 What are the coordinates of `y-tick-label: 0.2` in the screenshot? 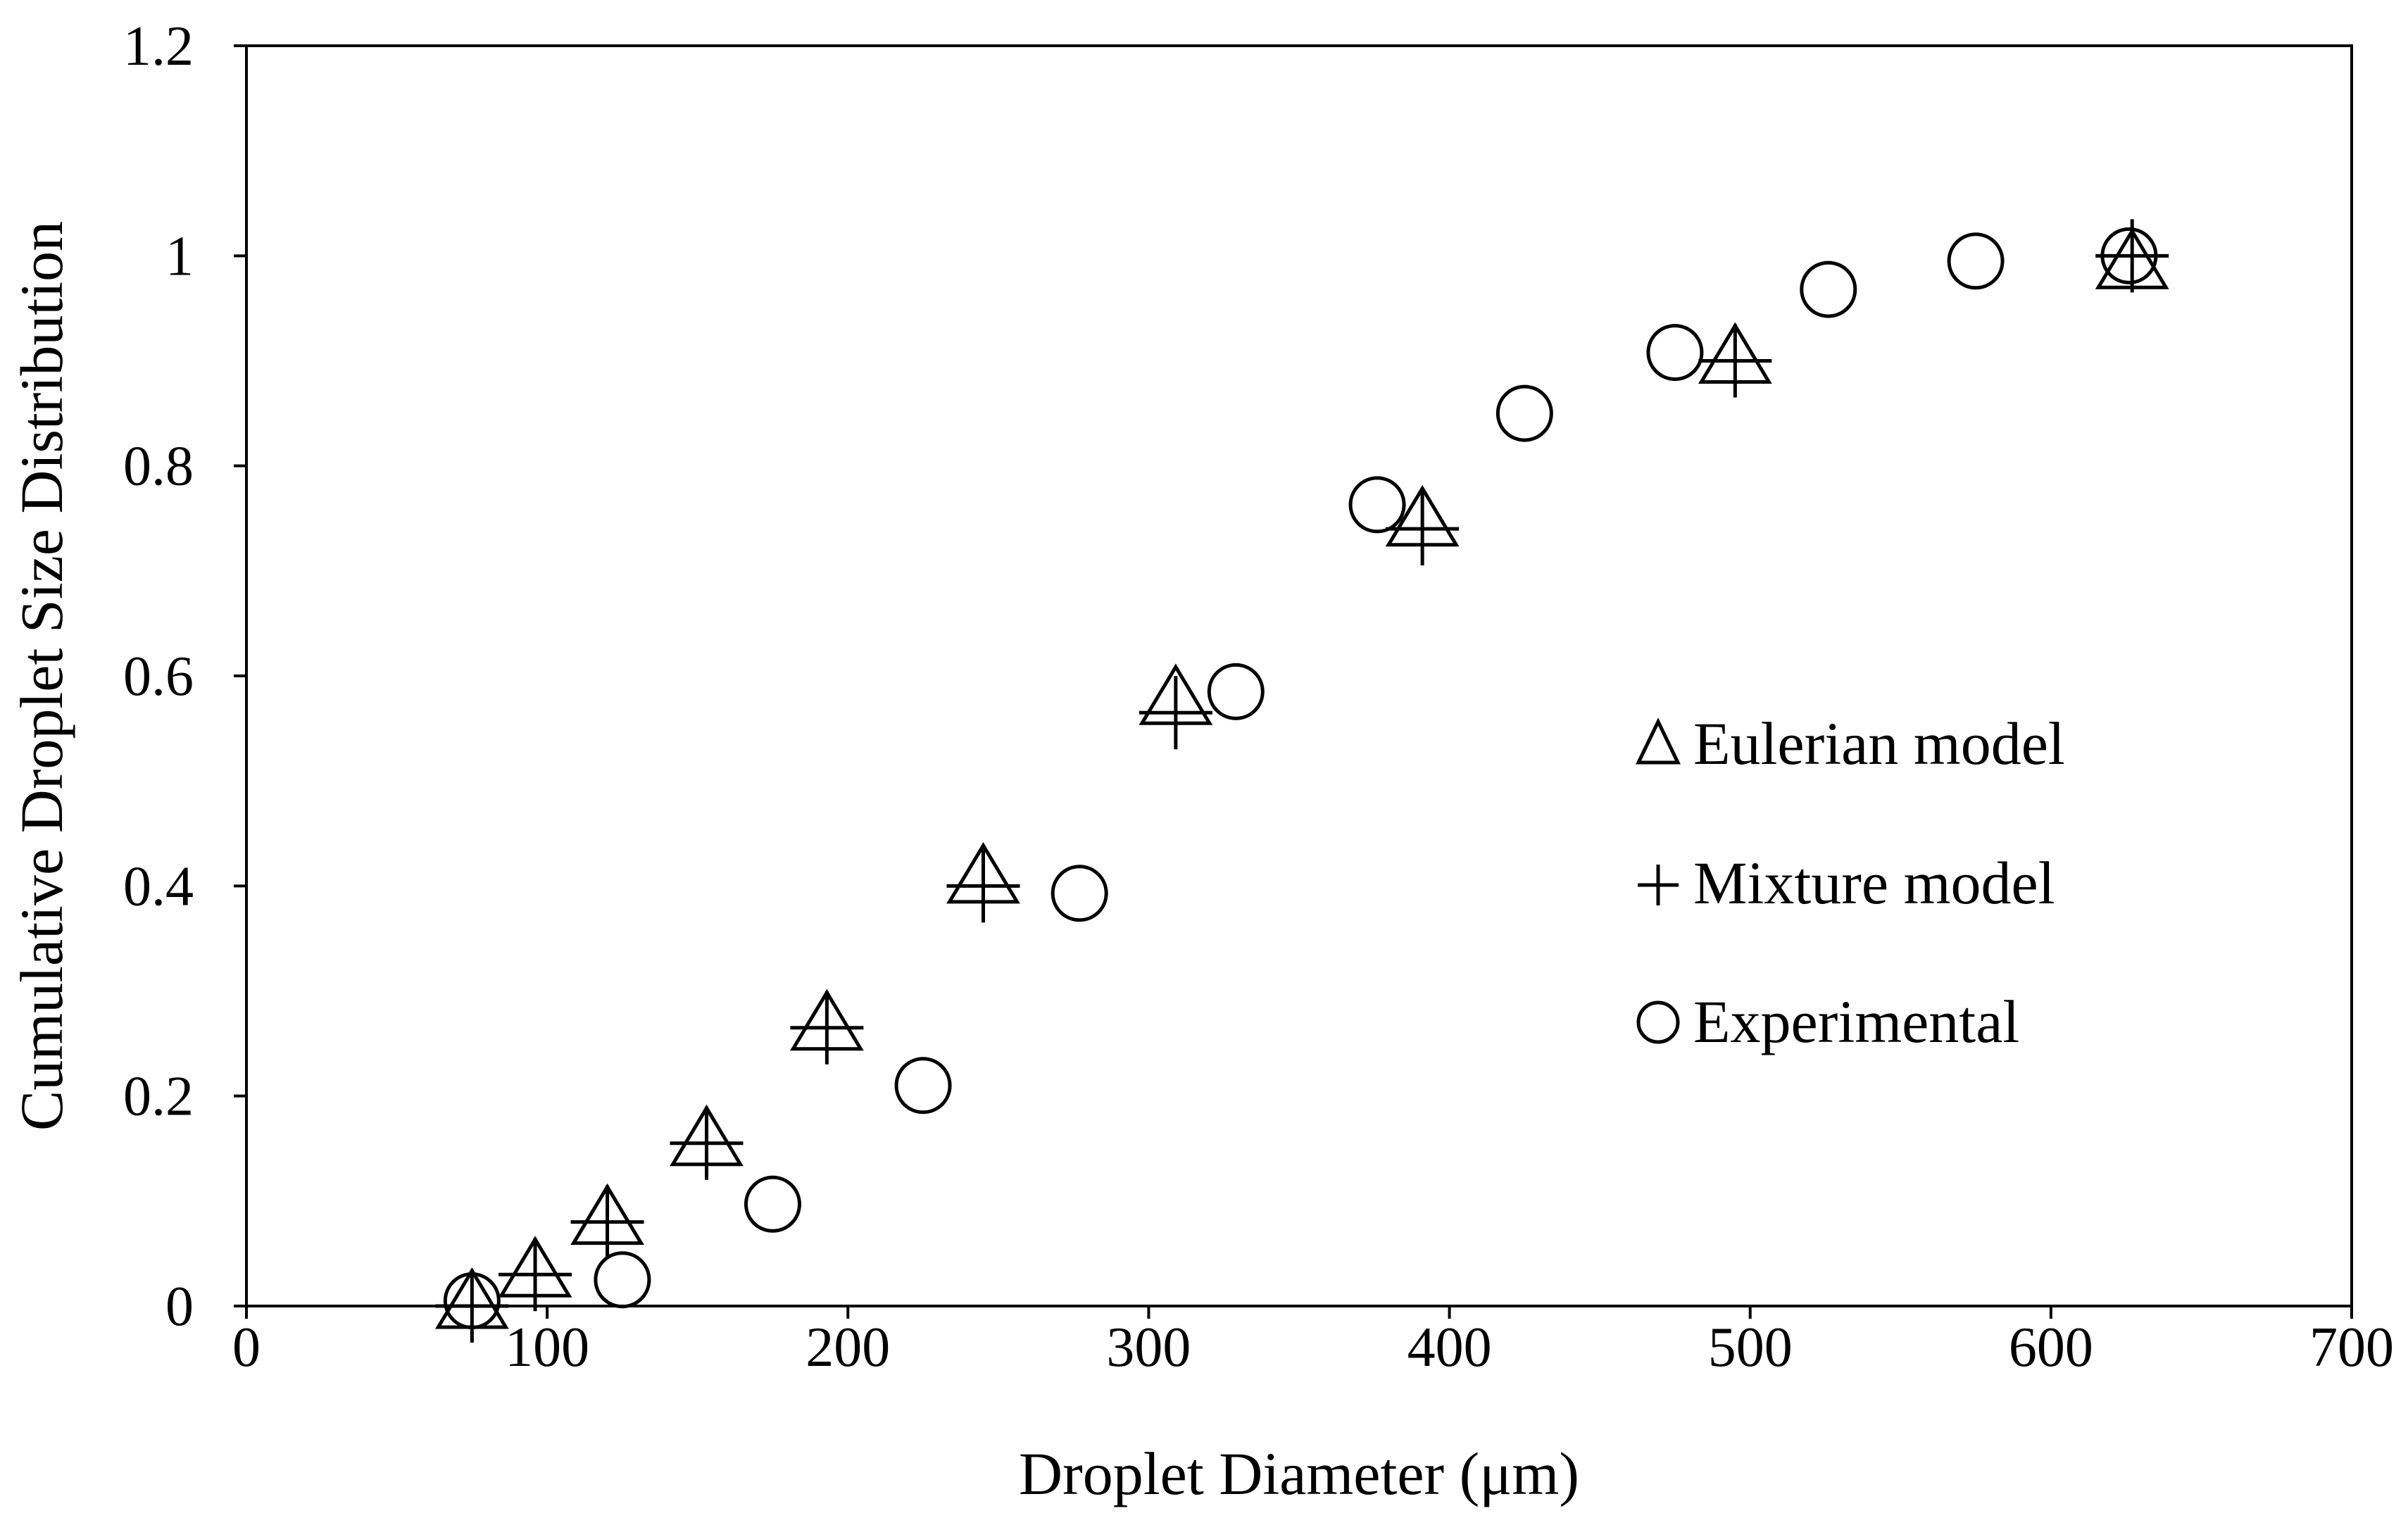 It's located at (158, 1097).